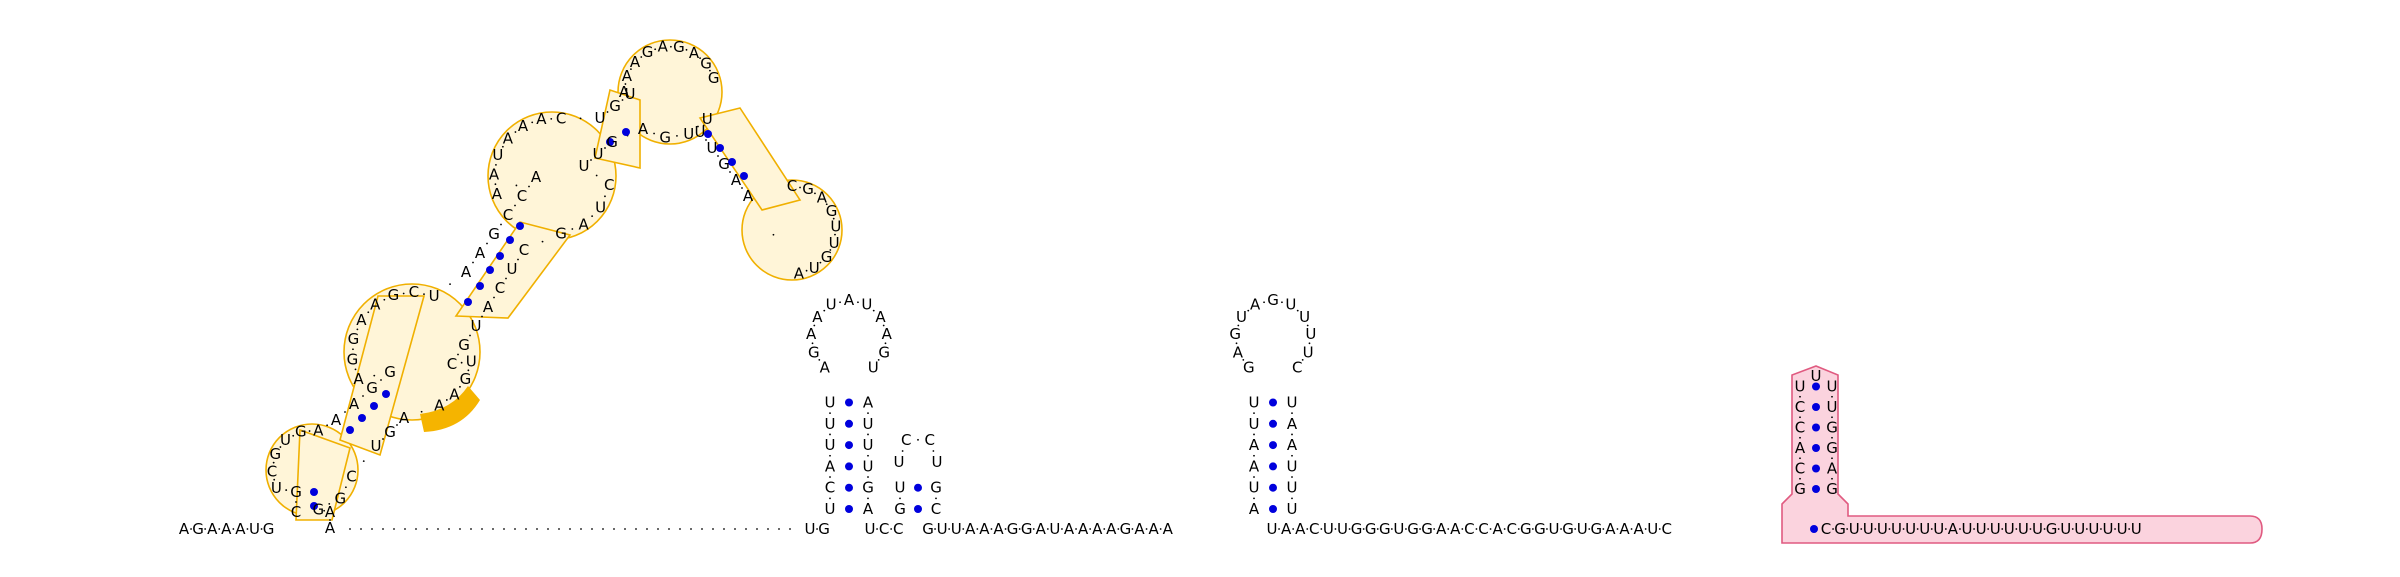 This screenshot has height=577, width=2400. I want to click on domain-2-outline, so click(2022, 454).